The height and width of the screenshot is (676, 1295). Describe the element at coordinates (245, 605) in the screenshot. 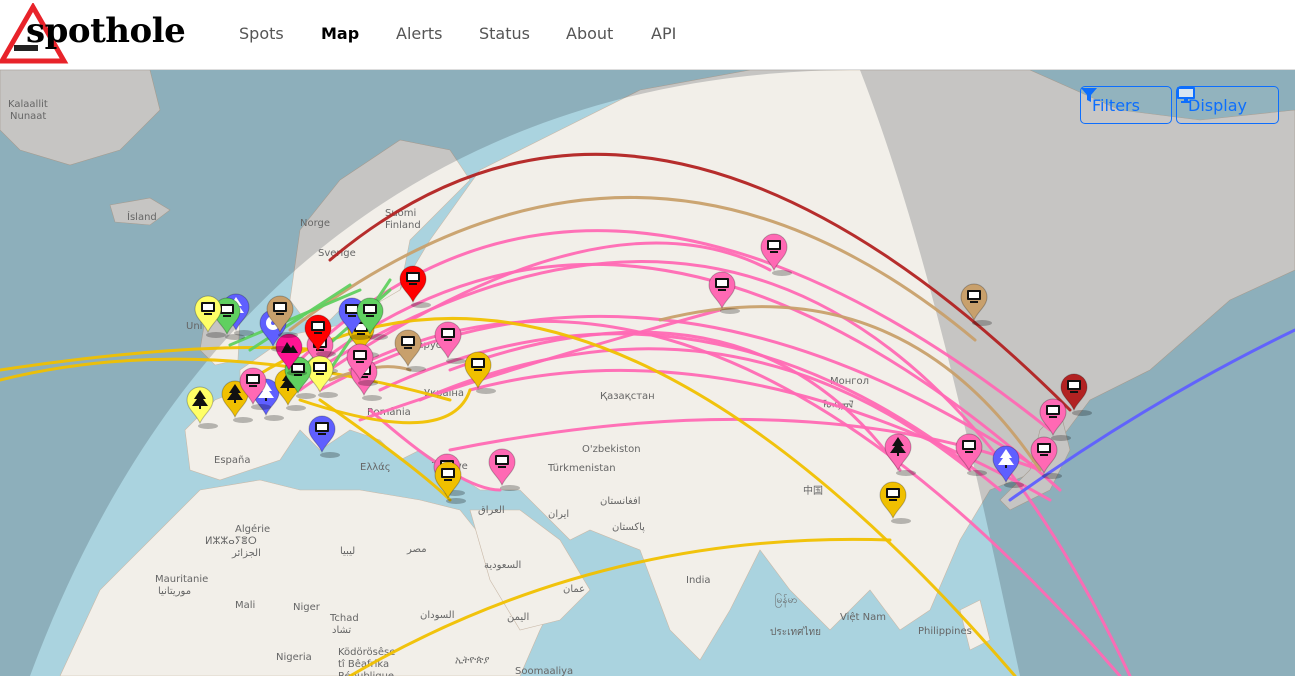

I see `map-label: Mali` at that location.